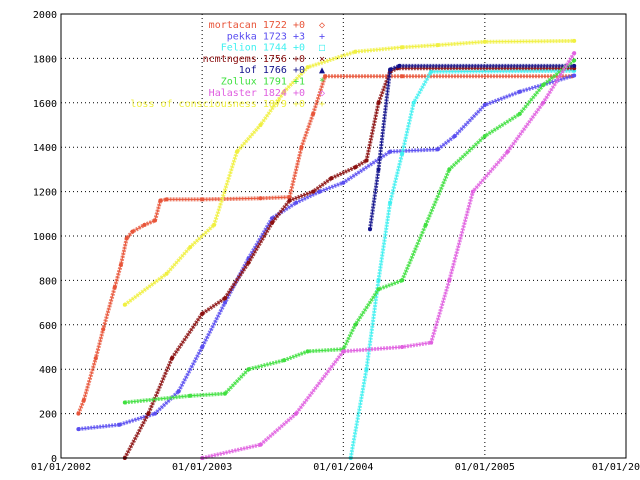  I want to click on legend-entry: loss of consciousness 1879 +0, so click(217, 104).